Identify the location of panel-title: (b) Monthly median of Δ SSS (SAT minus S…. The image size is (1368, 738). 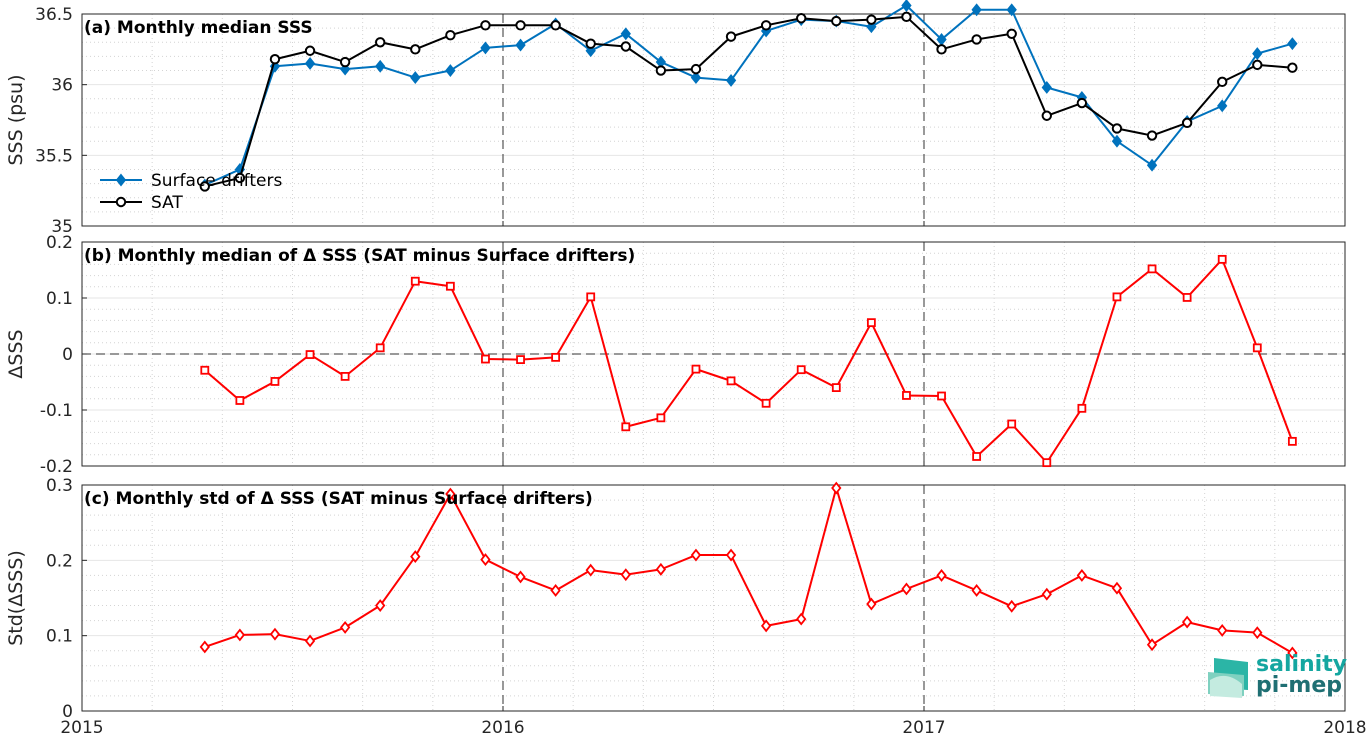
(359, 256).